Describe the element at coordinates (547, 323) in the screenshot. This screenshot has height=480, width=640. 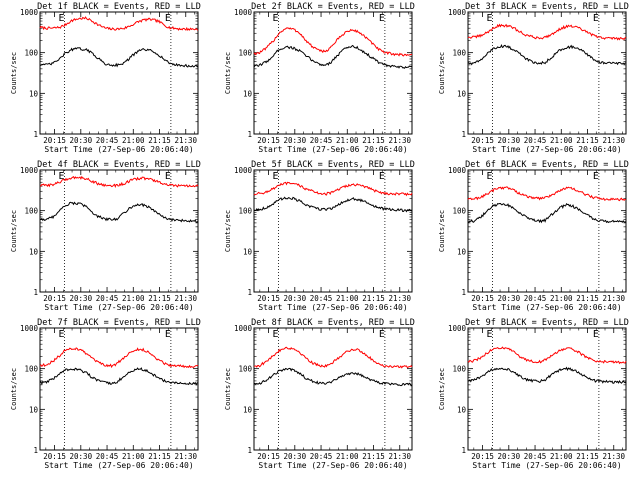
I see `chart-title: Det 9f BLACK = Events, RED = LLD` at that location.